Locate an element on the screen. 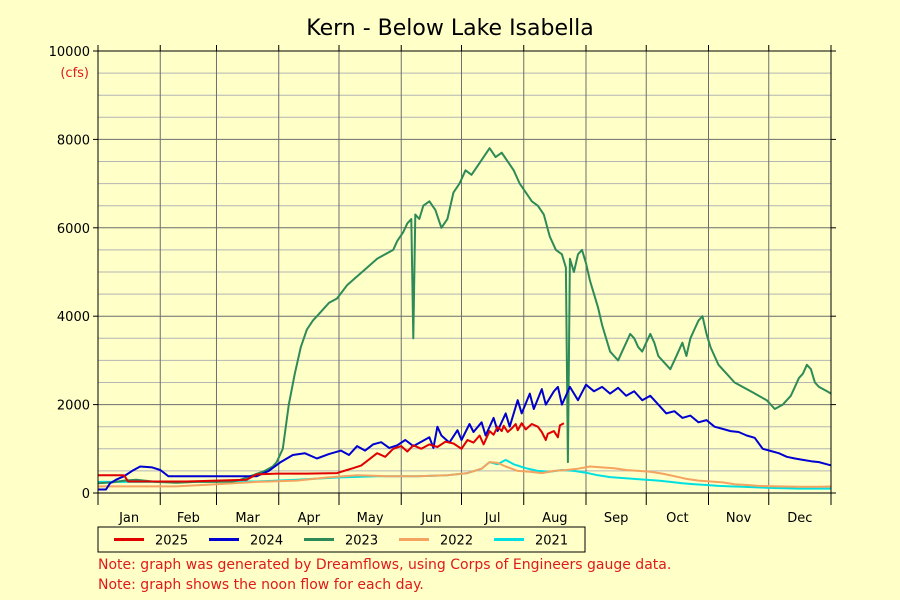 The width and height of the screenshot is (900, 600). month-label: Aug is located at coordinates (554, 518).